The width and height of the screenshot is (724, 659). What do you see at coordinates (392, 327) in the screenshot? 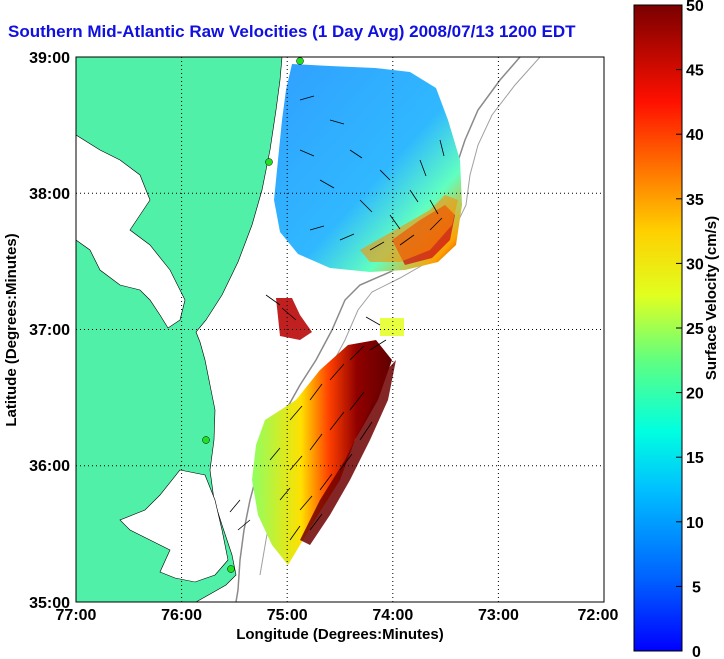
I see `offshore-velocity-cell` at bounding box center [392, 327].